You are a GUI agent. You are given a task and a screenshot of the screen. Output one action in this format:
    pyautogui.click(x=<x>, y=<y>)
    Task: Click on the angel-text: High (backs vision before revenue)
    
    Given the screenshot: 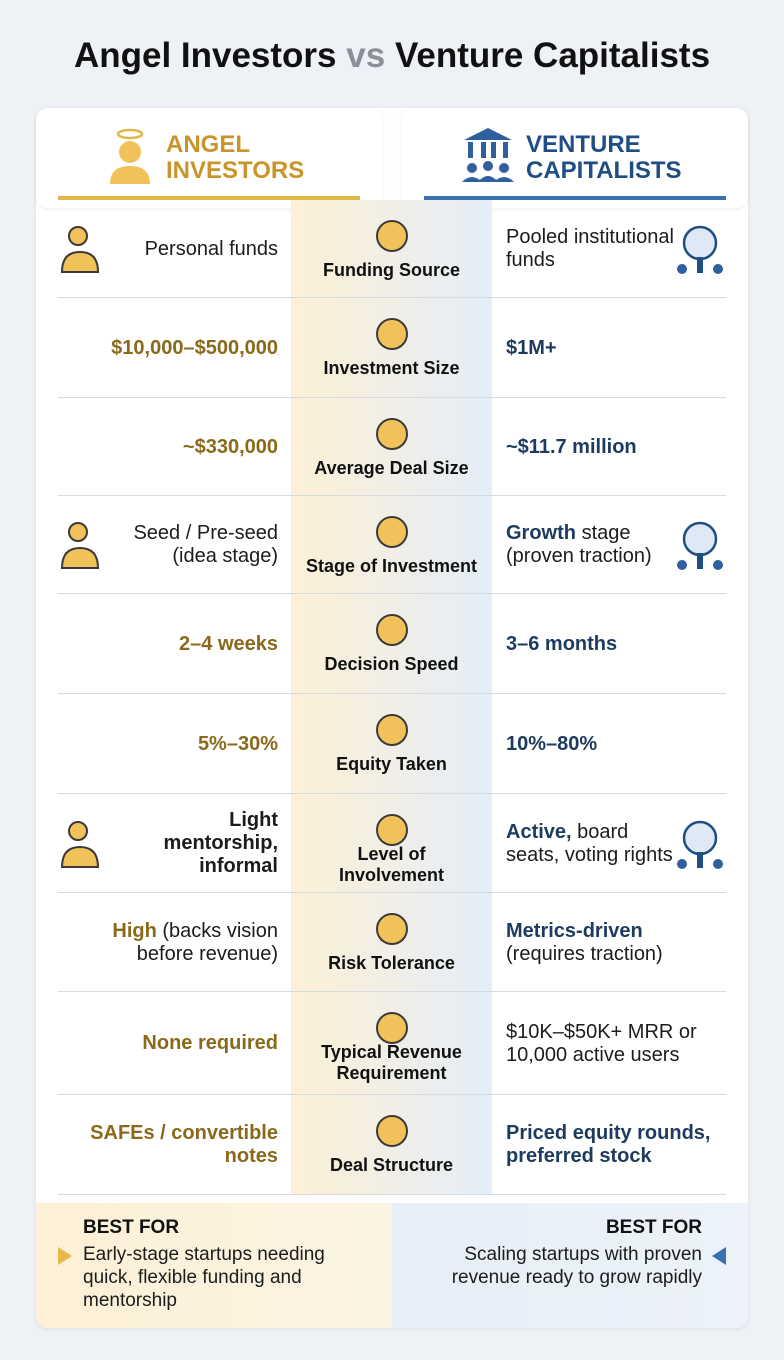 What is the action you would take?
    pyautogui.click(x=169, y=943)
    